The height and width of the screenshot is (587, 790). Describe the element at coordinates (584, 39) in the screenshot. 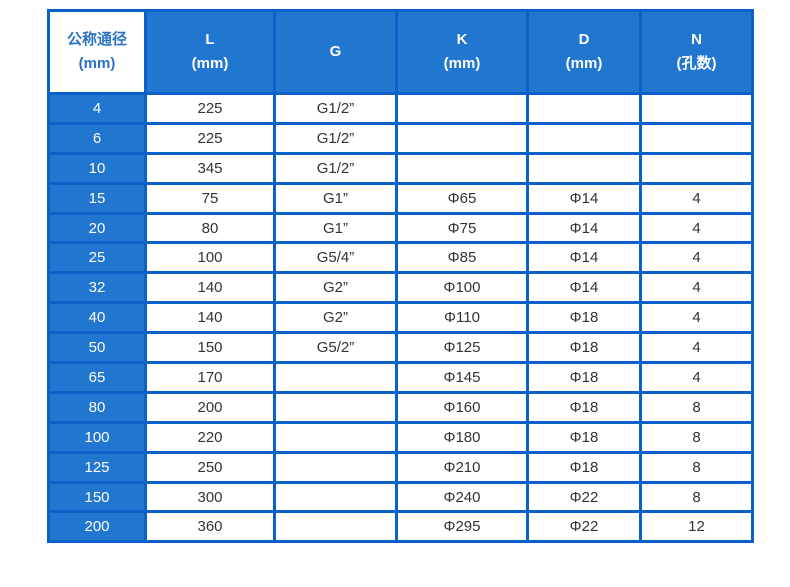

I see `header-label: D` at that location.